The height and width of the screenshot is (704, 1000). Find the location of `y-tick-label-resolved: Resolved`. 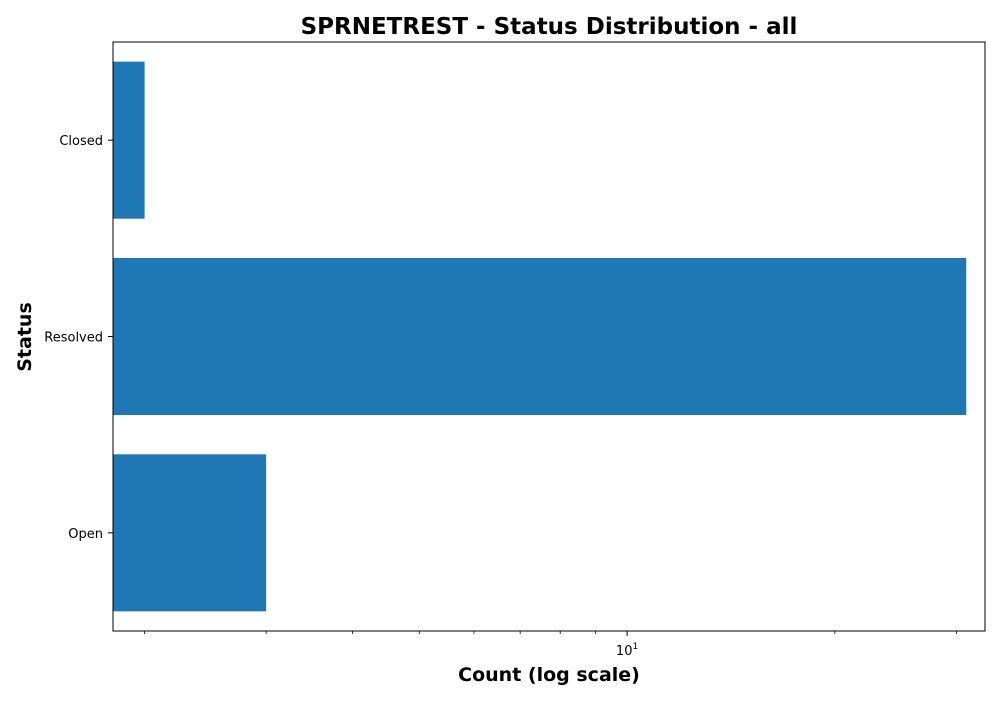

y-tick-label-resolved: Resolved is located at coordinates (73, 338).